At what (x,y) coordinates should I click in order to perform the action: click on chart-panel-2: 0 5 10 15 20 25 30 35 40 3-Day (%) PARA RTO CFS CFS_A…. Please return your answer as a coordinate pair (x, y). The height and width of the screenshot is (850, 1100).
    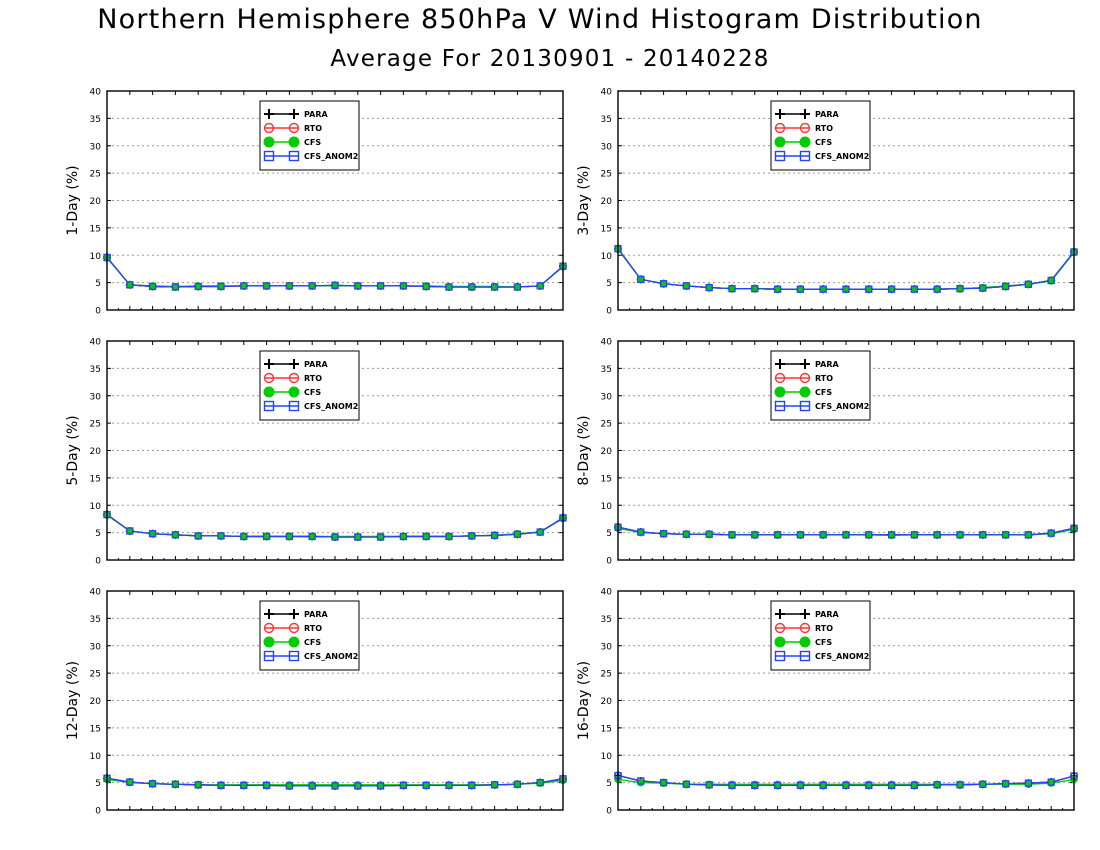
    Looking at the image, I should click on (827, 202).